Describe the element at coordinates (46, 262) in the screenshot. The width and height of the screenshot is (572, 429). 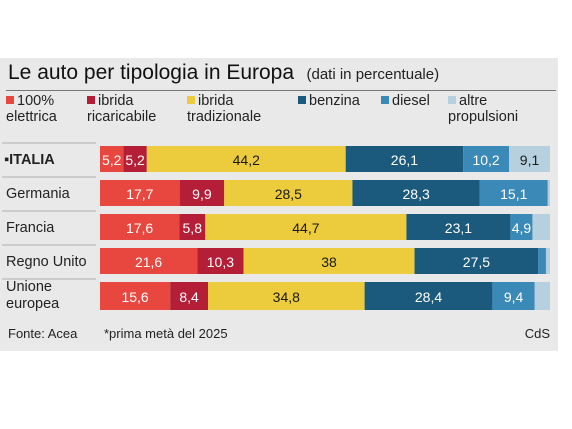
I see `row-label-regno-unito: Regno Unito` at that location.